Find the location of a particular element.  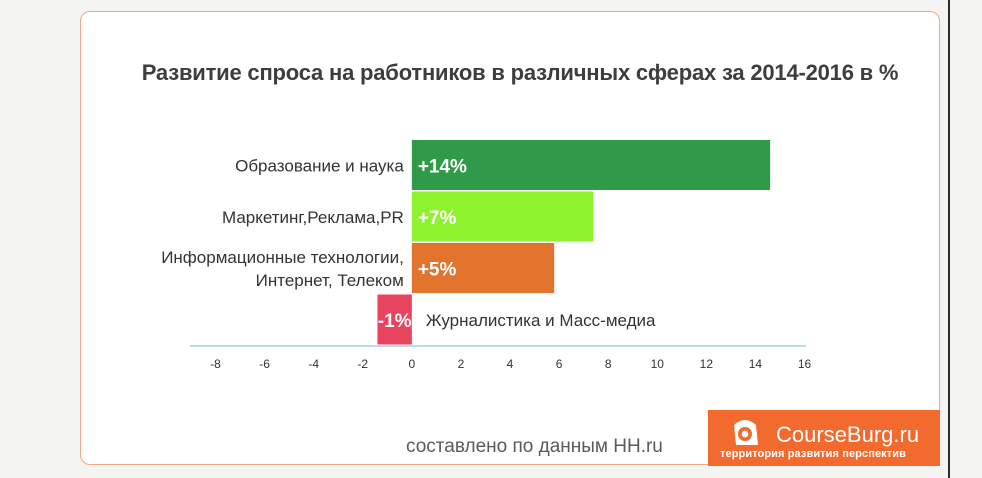

coursebug-logo-icon is located at coordinates (746, 432).